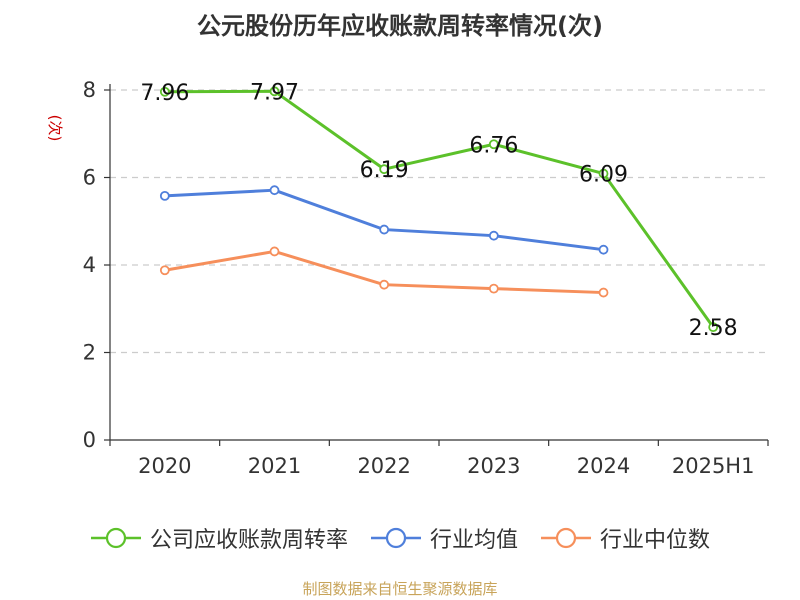 The width and height of the screenshot is (800, 600). Describe the element at coordinates (248, 540) in the screenshot. I see `legend-label: 公司应收账款周转率` at that location.